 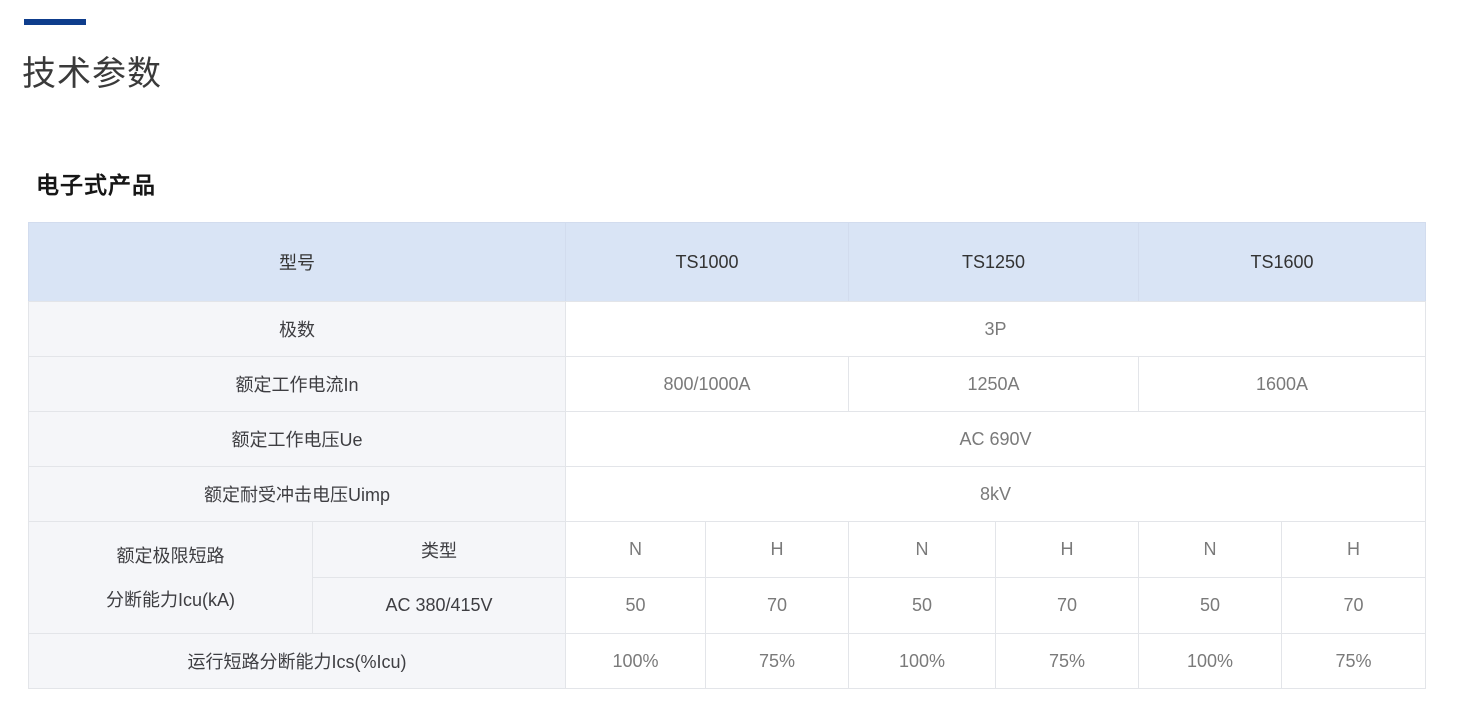 What do you see at coordinates (55, 22) in the screenshot?
I see `accent-bar` at bounding box center [55, 22].